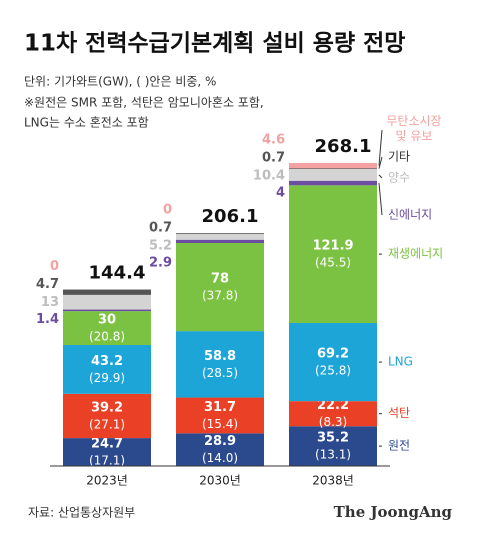 The image size is (480, 541). Describe the element at coordinates (333, 438) in the screenshot. I see `value-label: 35.2` at that location.